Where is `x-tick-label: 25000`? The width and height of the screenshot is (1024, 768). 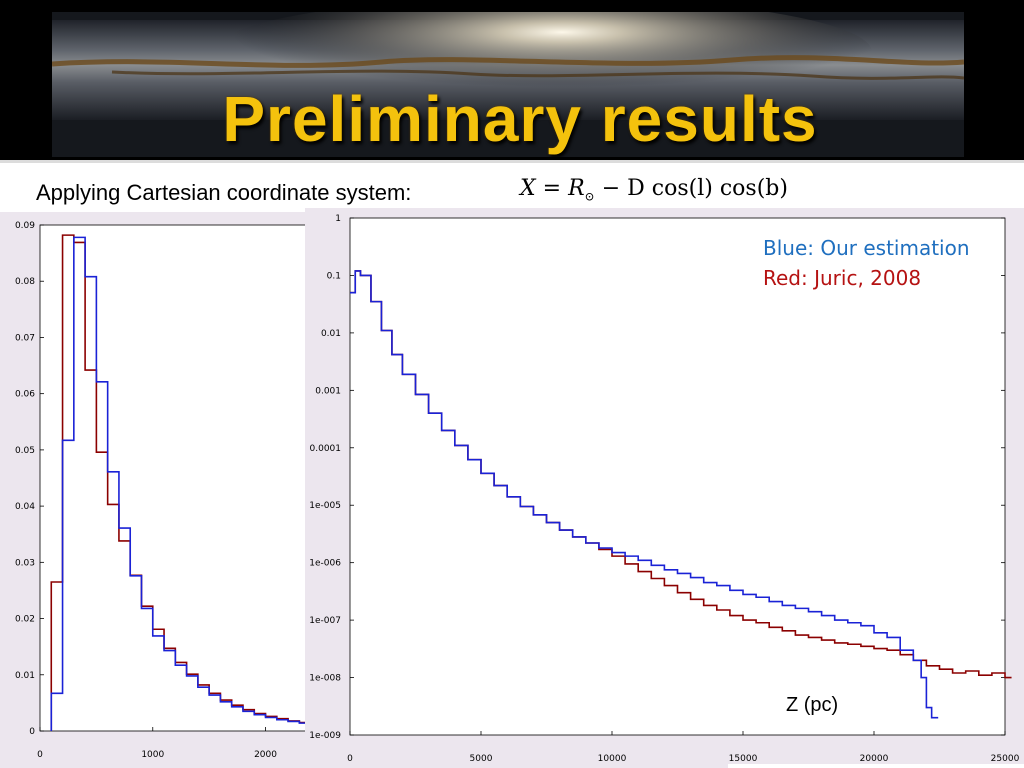
x-tick-label: 25000 is located at coordinates (1005, 759).